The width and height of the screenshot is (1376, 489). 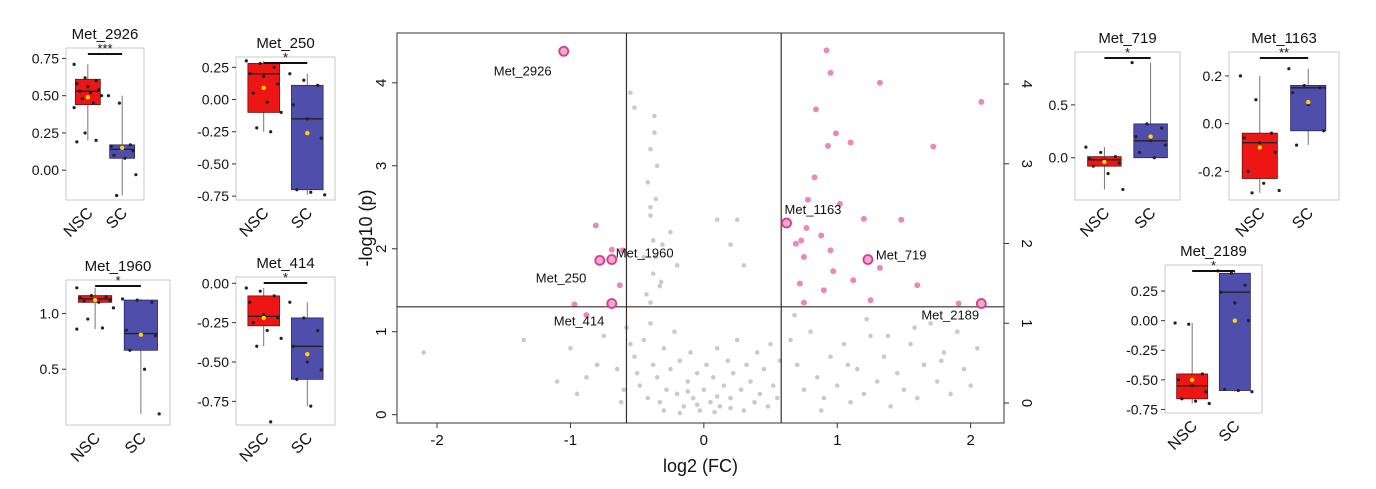 I want to click on y-tick-label: 0.5, so click(x=50, y=369).